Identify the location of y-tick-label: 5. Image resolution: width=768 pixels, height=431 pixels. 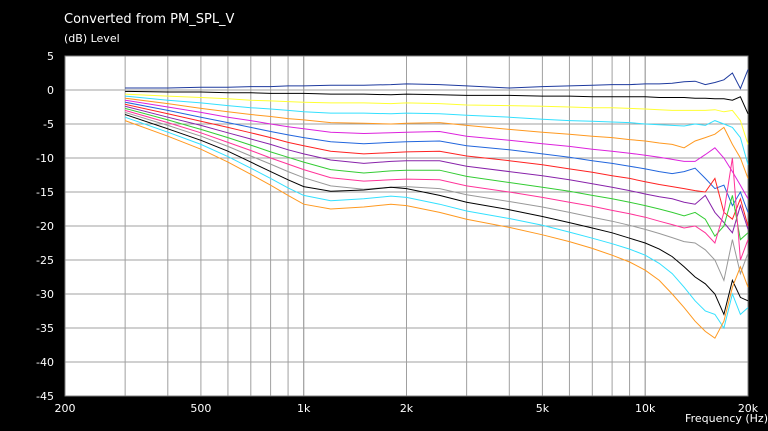
(50, 56).